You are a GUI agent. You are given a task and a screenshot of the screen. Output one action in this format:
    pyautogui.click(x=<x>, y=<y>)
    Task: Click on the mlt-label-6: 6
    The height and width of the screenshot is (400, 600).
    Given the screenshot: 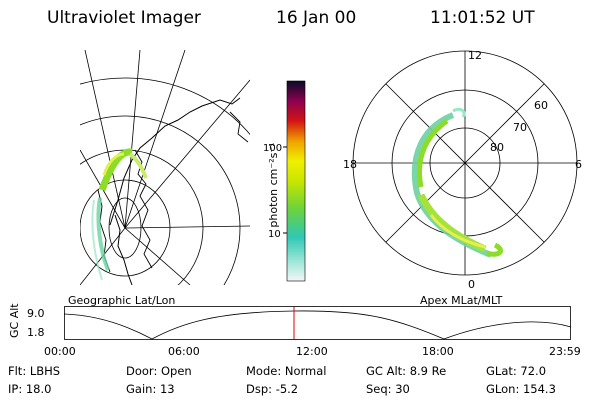 What is the action you would take?
    pyautogui.click(x=578, y=164)
    